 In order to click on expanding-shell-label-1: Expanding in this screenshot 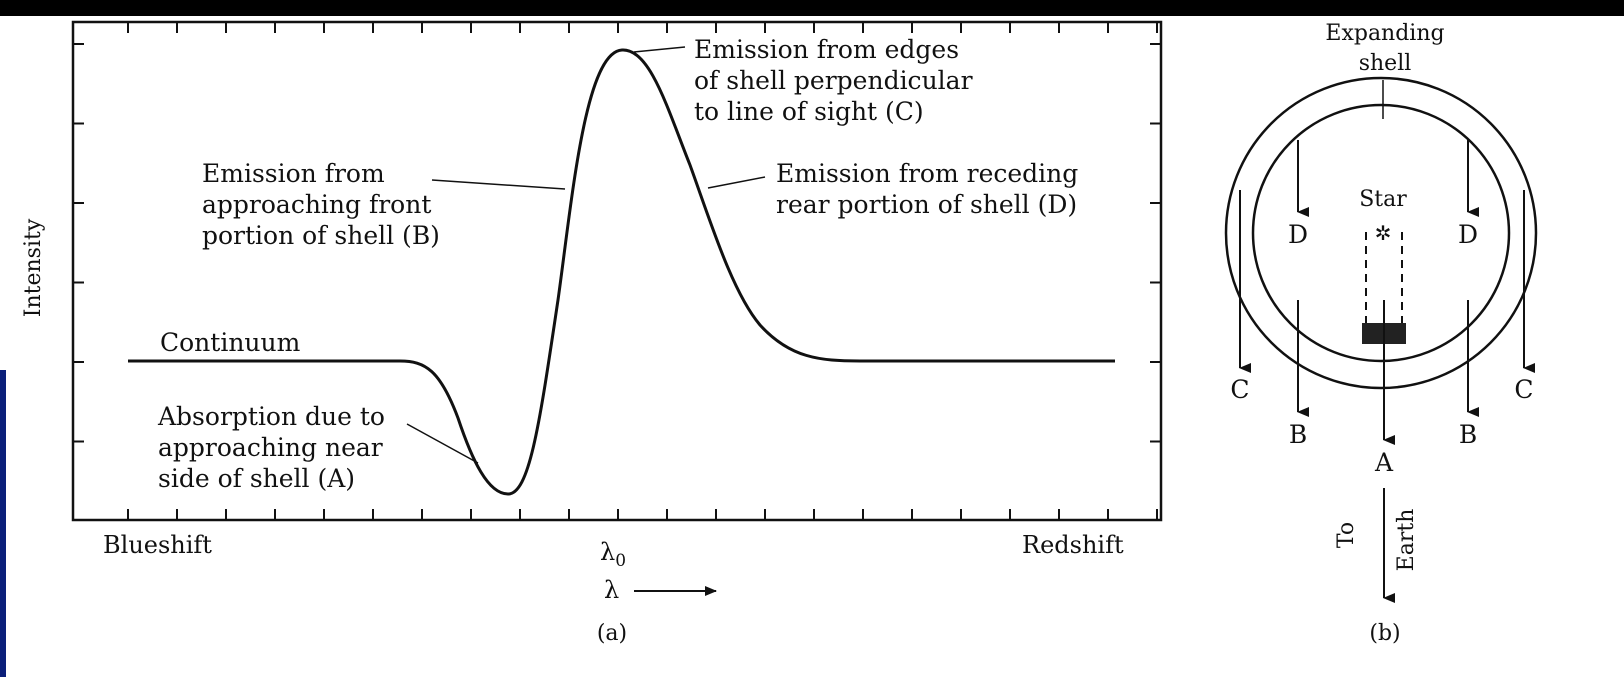, I will do `click(1384, 33)`.